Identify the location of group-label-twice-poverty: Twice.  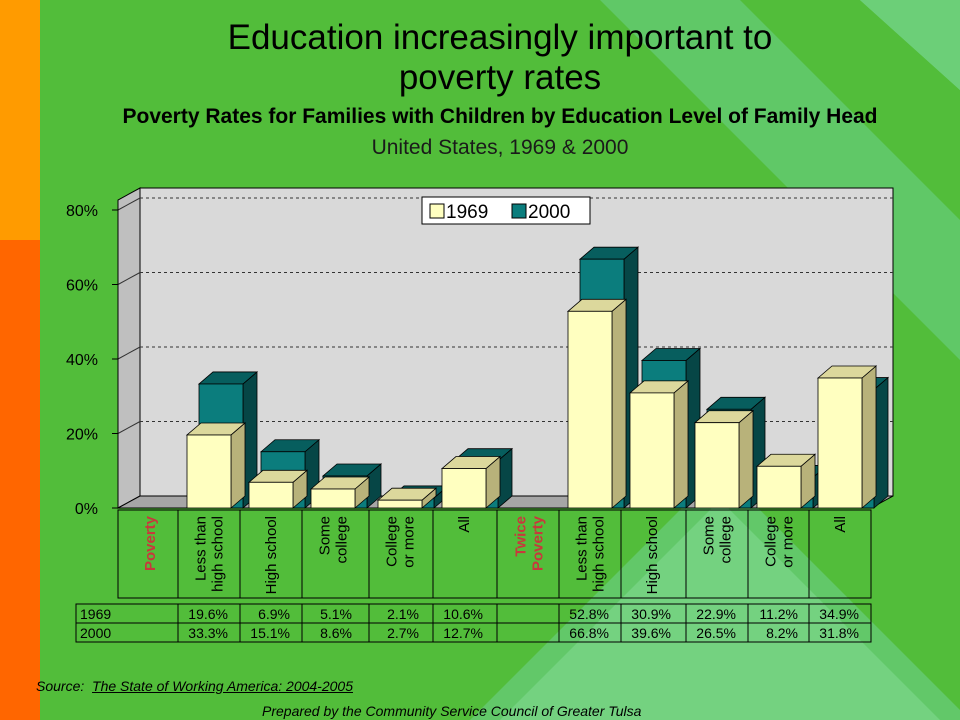
(521, 536).